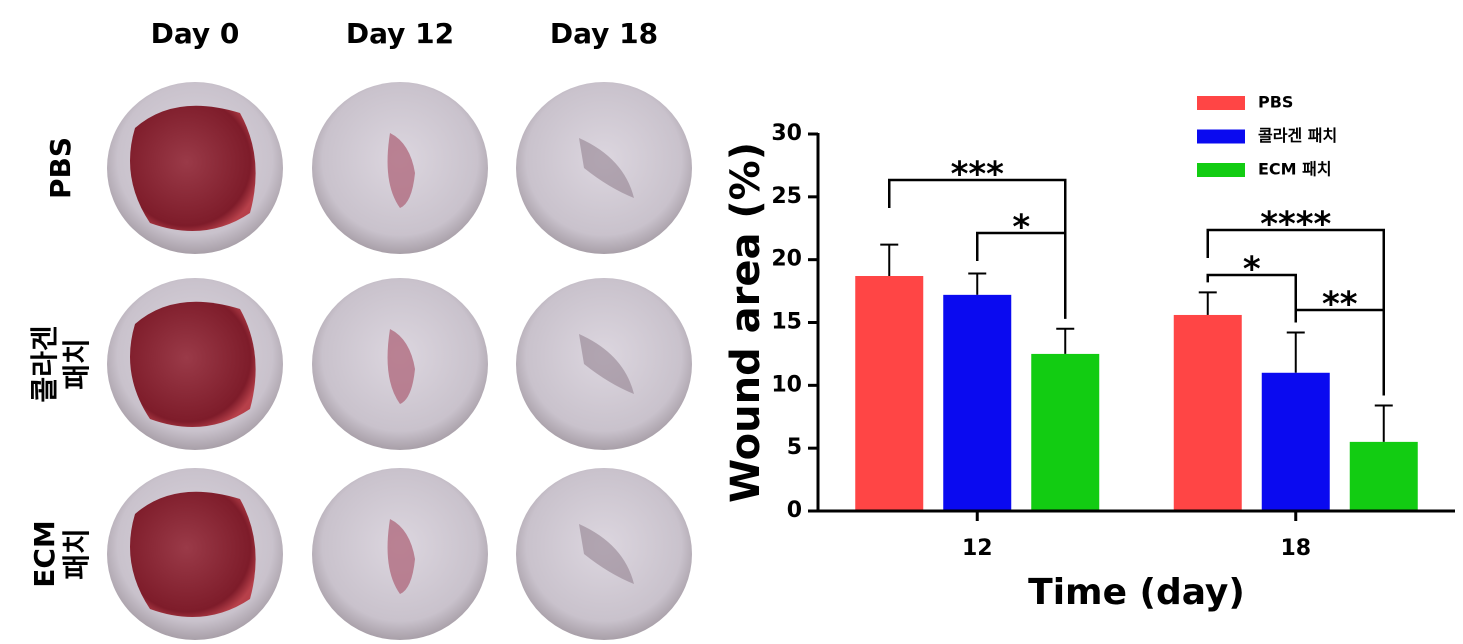 The height and width of the screenshot is (644, 1463). Describe the element at coordinates (1136, 592) in the screenshot. I see `x-axis-label: Time (day)` at that location.